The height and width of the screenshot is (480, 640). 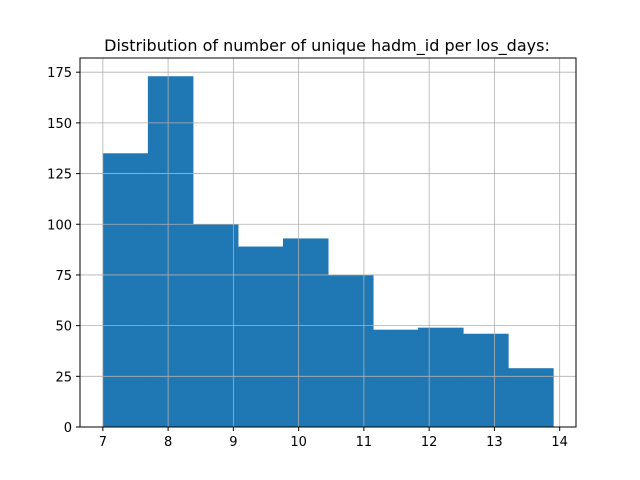 I want to click on x-tick-label-6: 13, so click(x=494, y=442).